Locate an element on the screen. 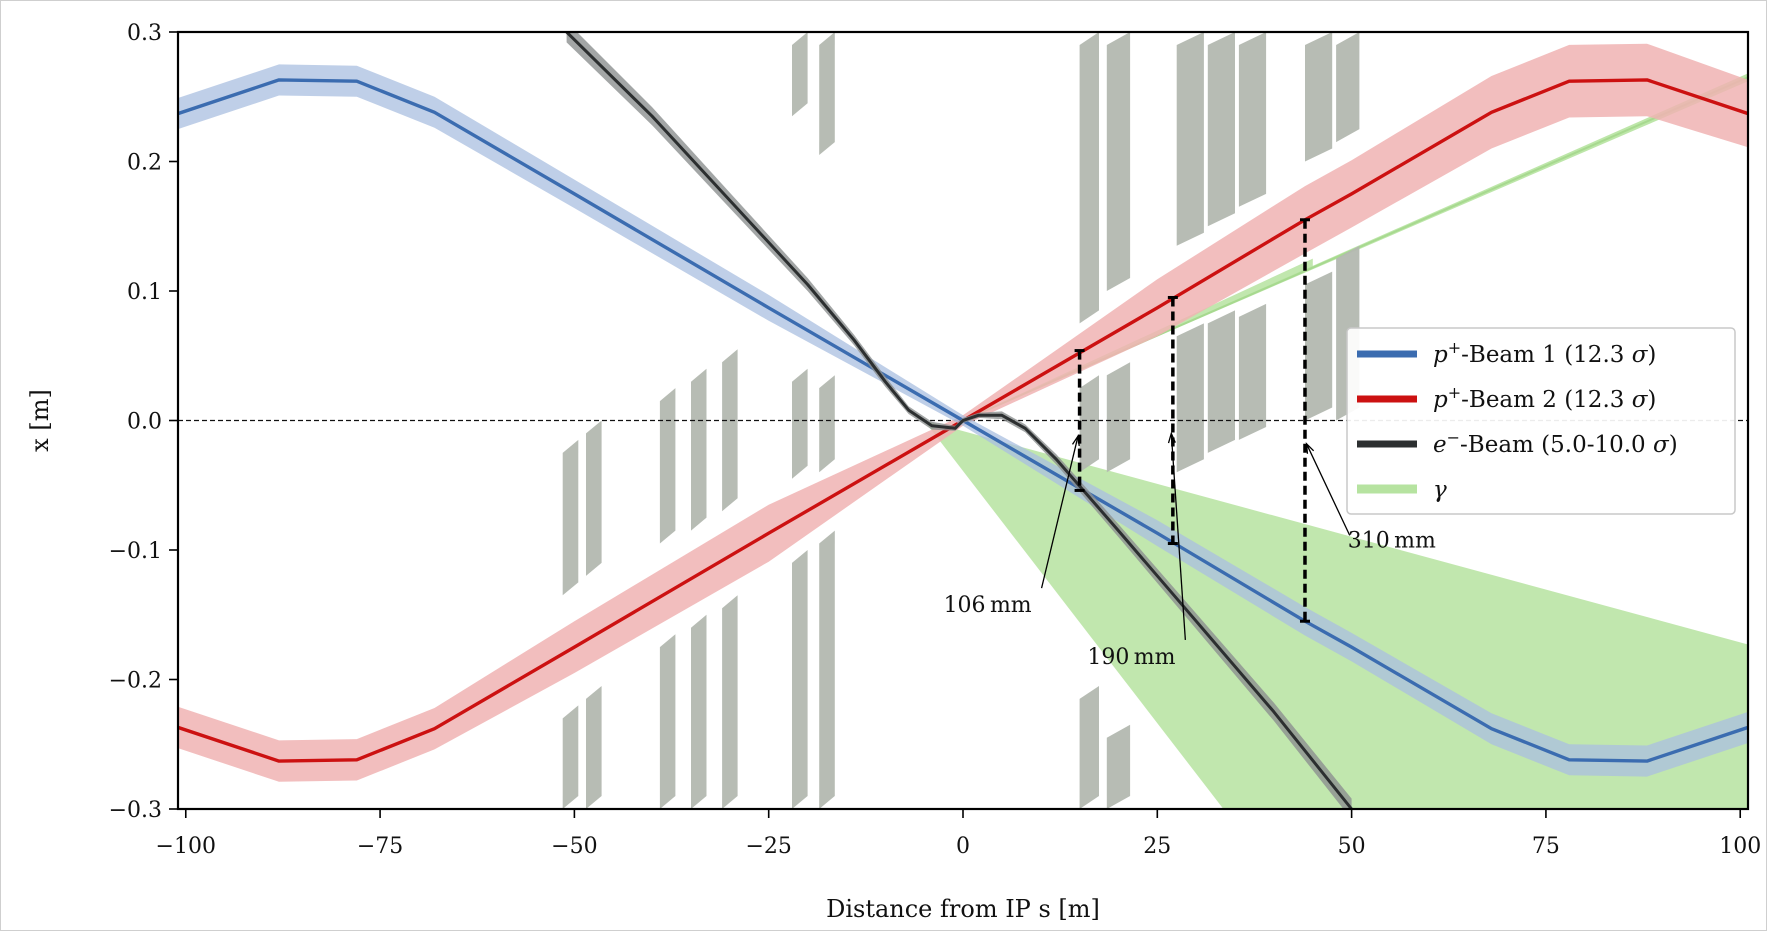  aperture-label-1: 190 mm is located at coordinates (1131, 657).